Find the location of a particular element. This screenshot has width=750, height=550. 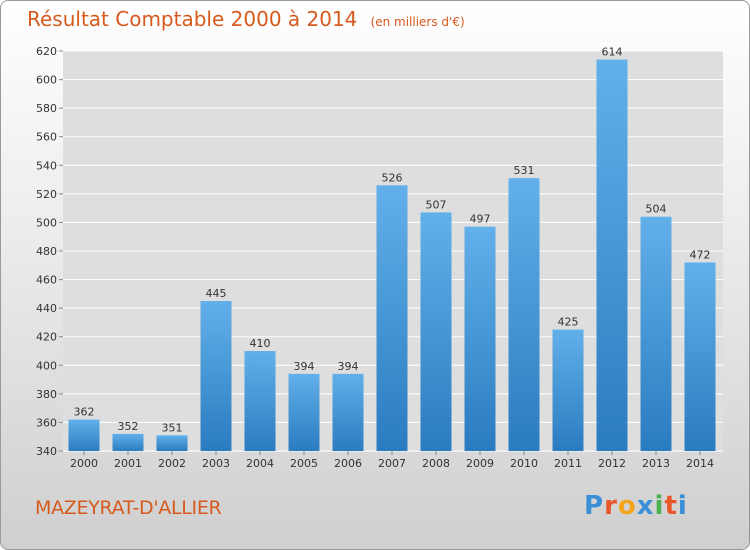

x-tick-label: 2007 is located at coordinates (392, 463).